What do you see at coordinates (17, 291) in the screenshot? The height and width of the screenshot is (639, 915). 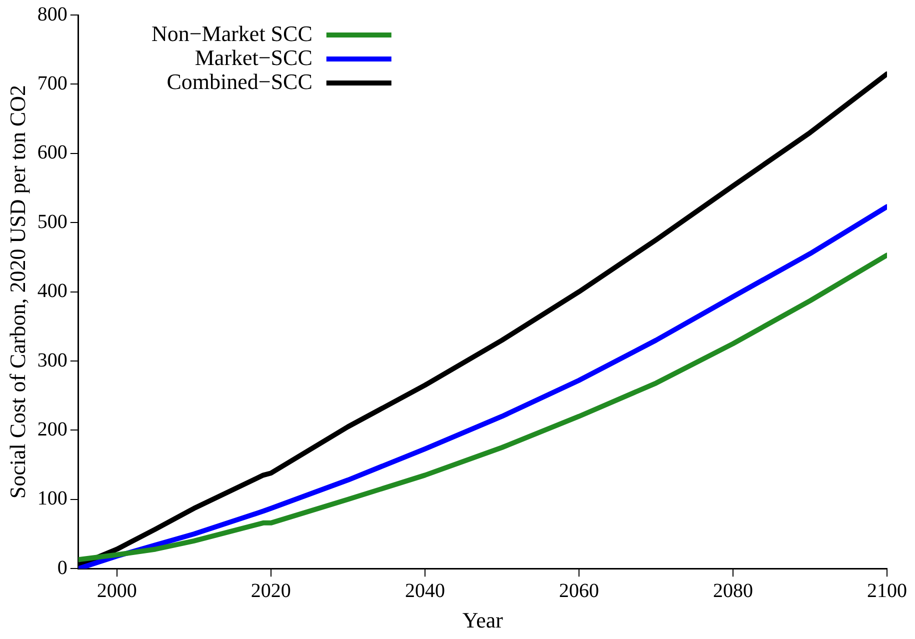 I see `y-axis-title: Social Cost of Carbon, 2020 USD per ton CO2` at bounding box center [17, 291].